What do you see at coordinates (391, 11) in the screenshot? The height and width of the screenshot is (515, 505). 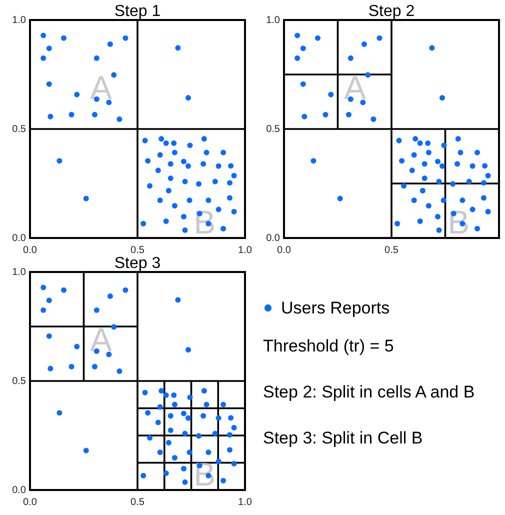 I see `chart-title: Step 2` at bounding box center [391, 11].